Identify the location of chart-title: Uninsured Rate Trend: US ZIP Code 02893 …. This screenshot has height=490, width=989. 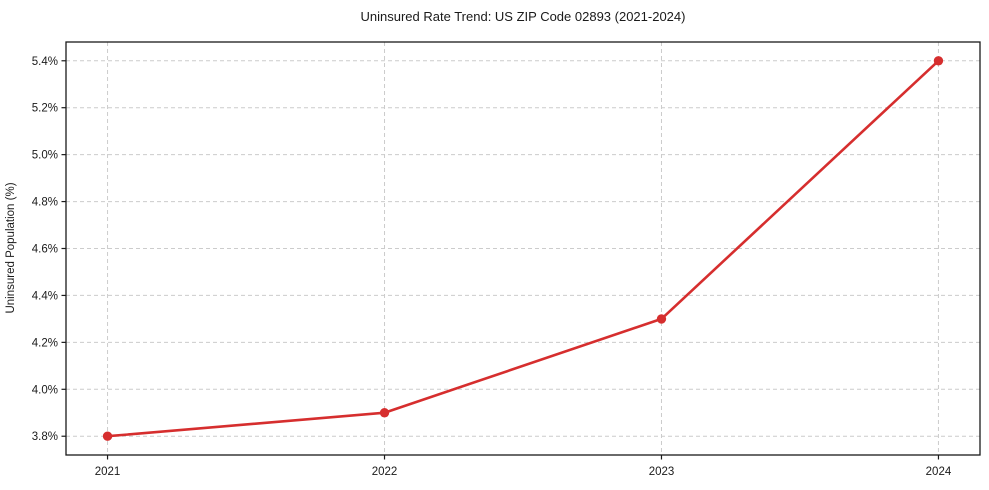
(523, 16).